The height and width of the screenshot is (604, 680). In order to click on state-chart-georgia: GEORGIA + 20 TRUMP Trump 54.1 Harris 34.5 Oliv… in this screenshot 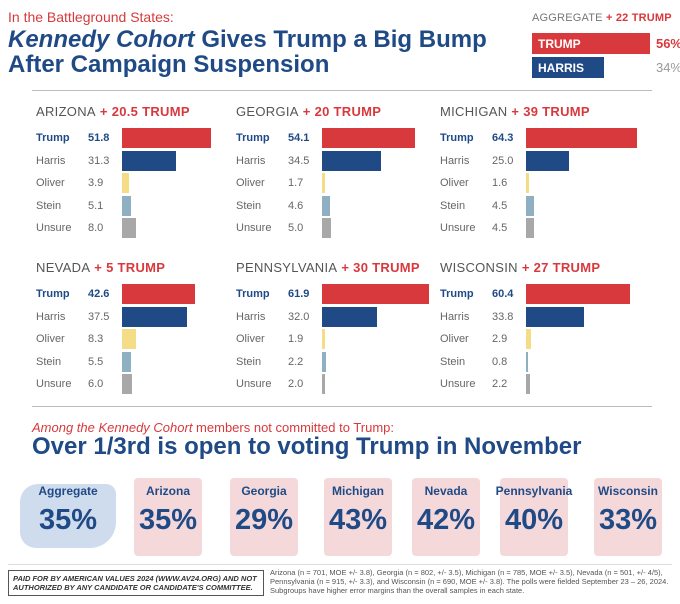, I will do `click(336, 171)`.